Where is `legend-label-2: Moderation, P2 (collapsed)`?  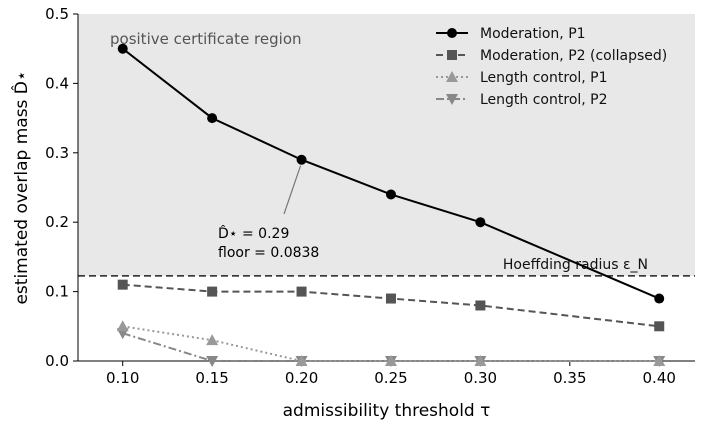
legend-label-2: Moderation, P2 (collapsed) is located at coordinates (573, 56).